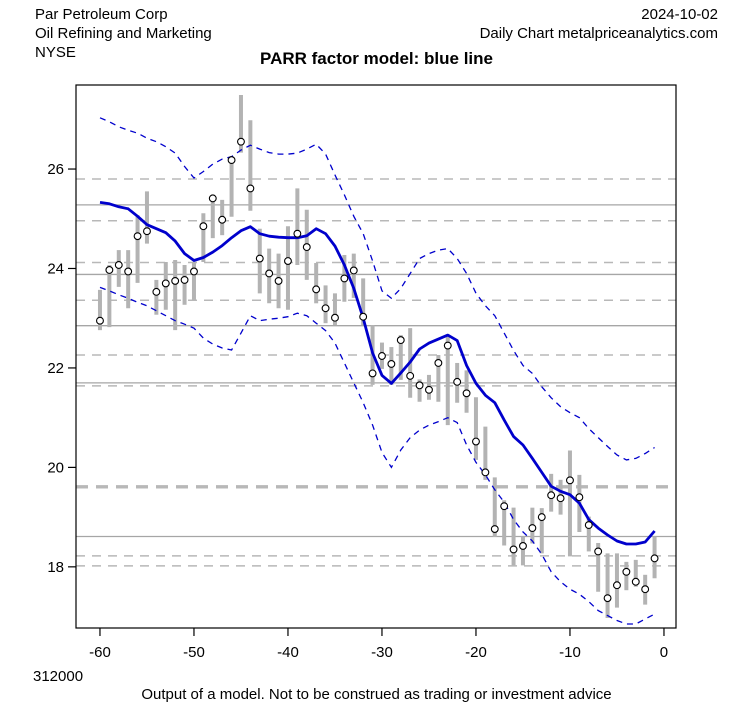 The image size is (753, 708). What do you see at coordinates (194, 652) in the screenshot?
I see `x-tick-label: -50` at bounding box center [194, 652].